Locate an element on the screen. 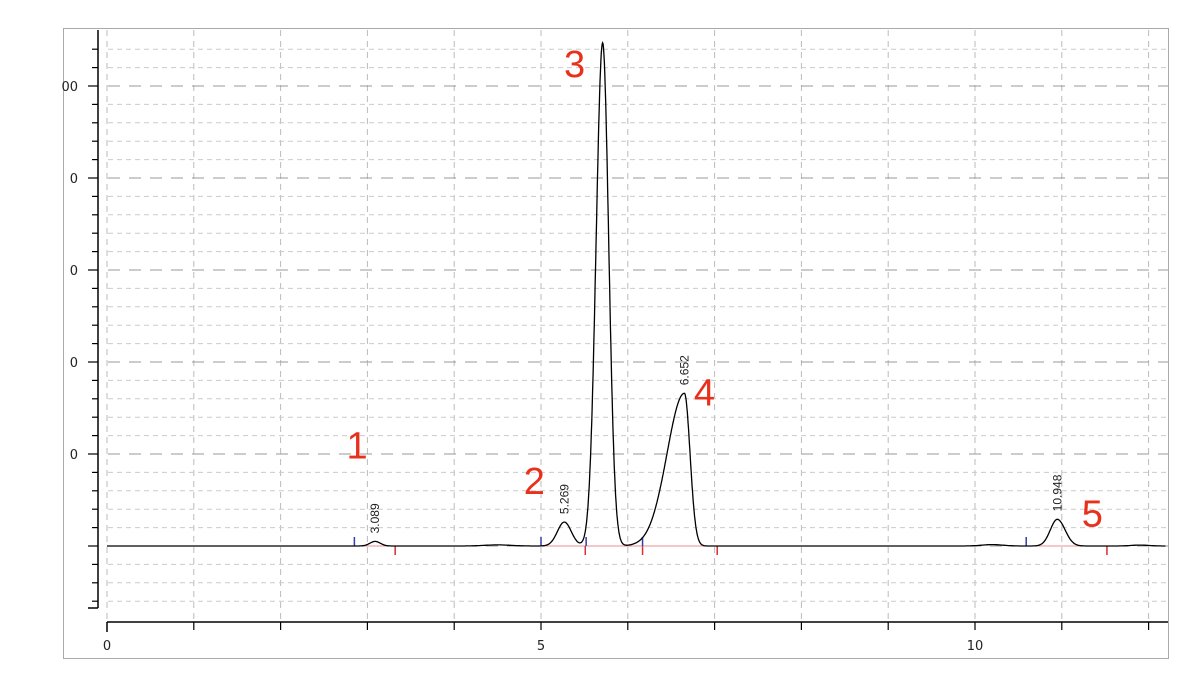 Image resolution: width=1197 pixels, height=673 pixels. x-tick-label: 5 is located at coordinates (541, 646).